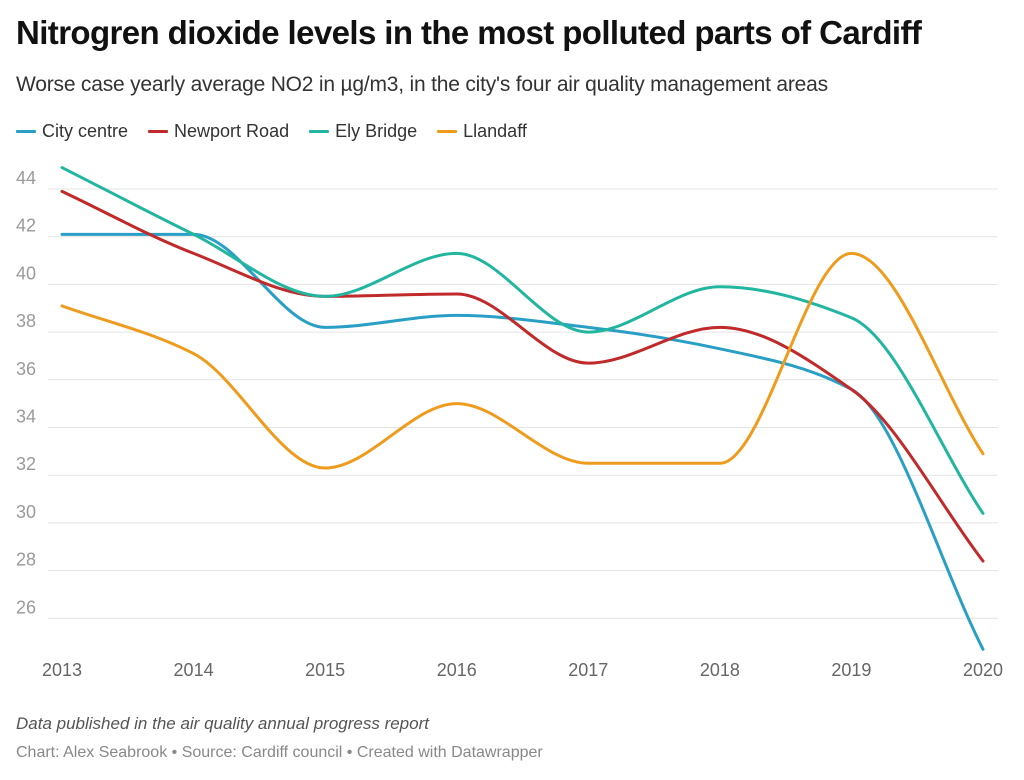  Describe the element at coordinates (376, 131) in the screenshot. I see `legend-label: Ely Bridge` at that location.